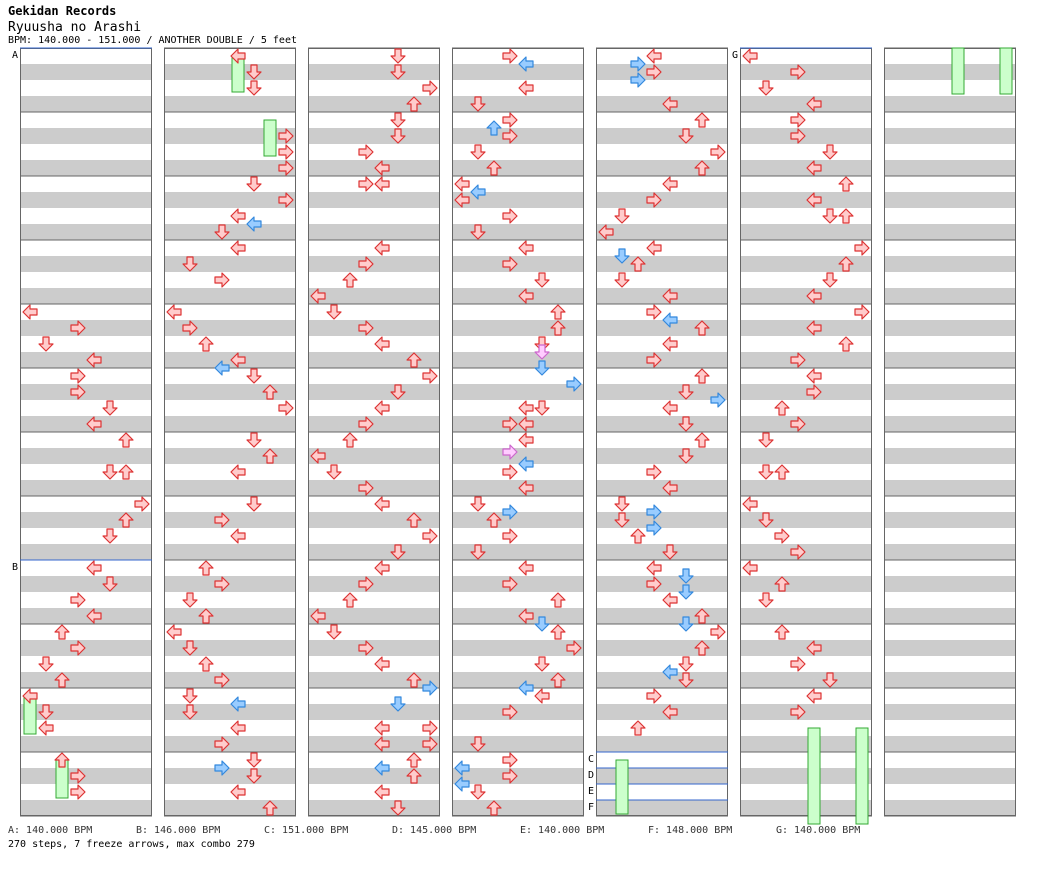 The height and width of the screenshot is (876, 1040). I want to click on section-marker: D, so click(591, 775).